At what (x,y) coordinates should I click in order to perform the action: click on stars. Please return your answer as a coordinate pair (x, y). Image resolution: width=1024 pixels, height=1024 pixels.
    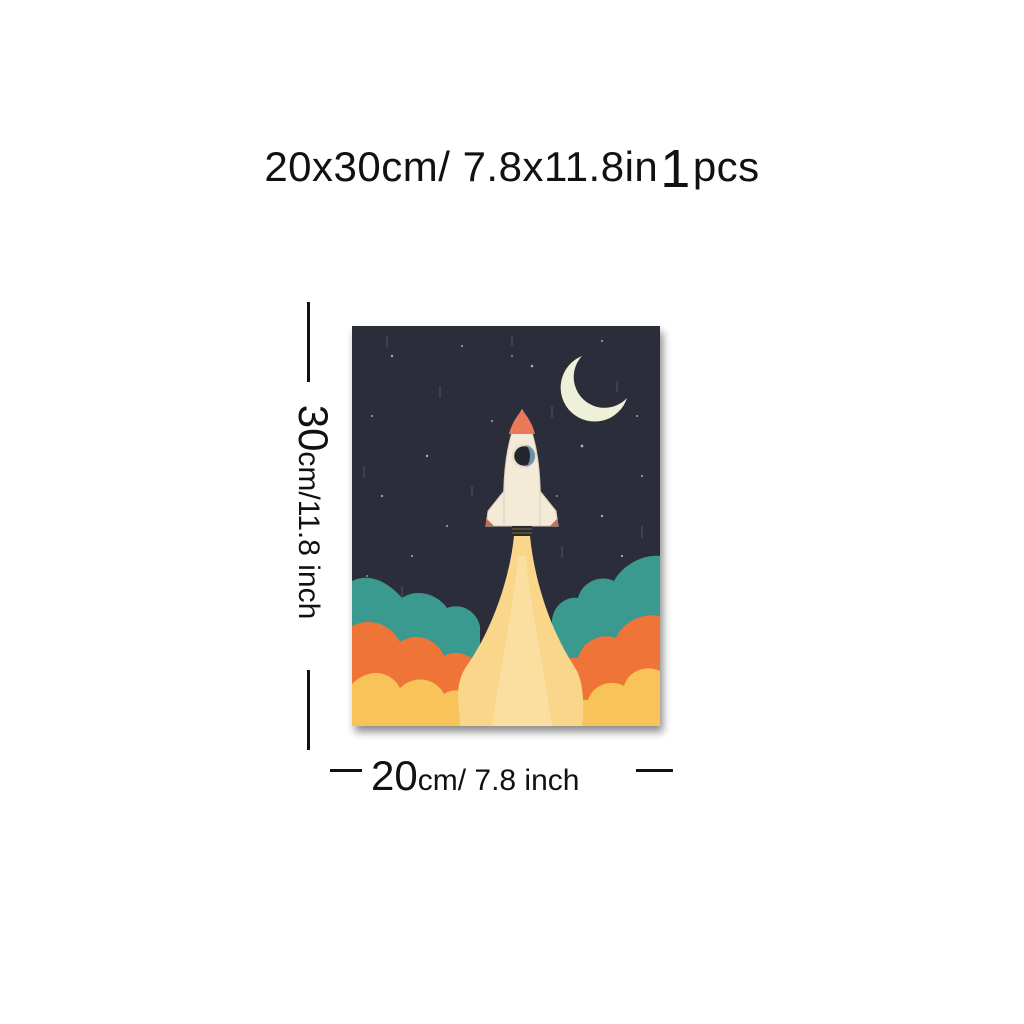
    Looking at the image, I should click on (504, 458).